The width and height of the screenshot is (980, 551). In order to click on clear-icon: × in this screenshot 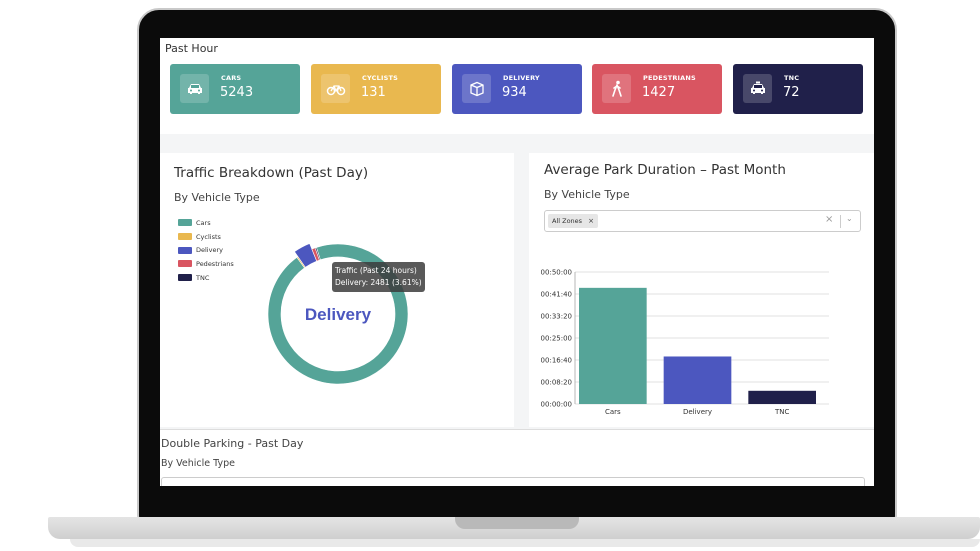, I will do `click(829, 219)`.